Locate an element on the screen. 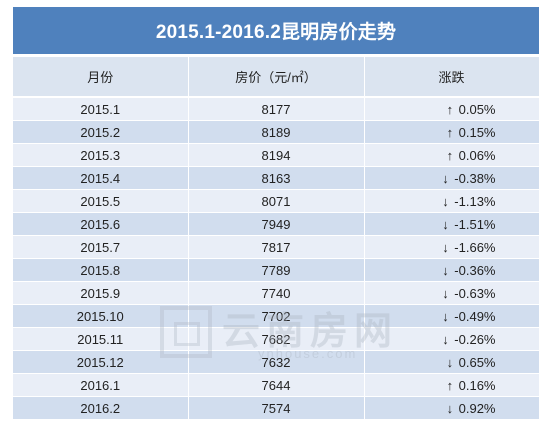  change-cell: ↓ -1.13% is located at coordinates (452, 201).